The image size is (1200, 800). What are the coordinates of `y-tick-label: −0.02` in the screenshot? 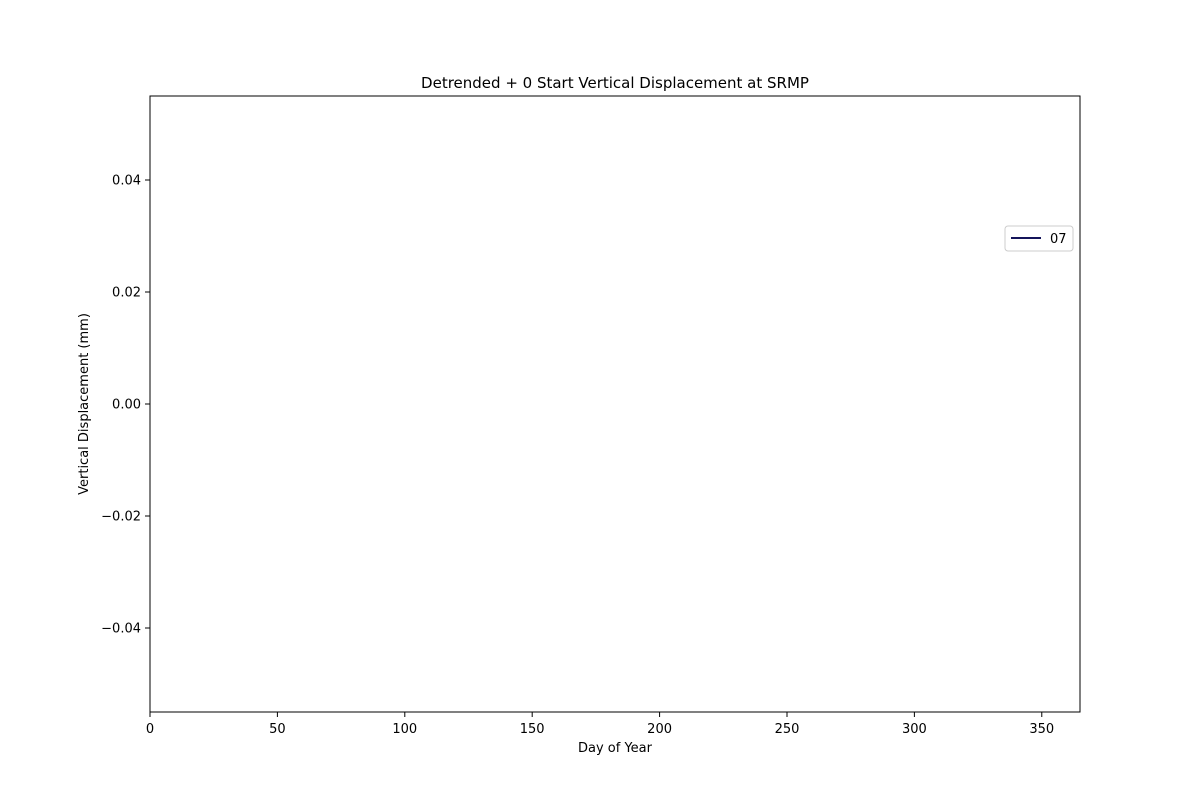 It's located at (121, 517).